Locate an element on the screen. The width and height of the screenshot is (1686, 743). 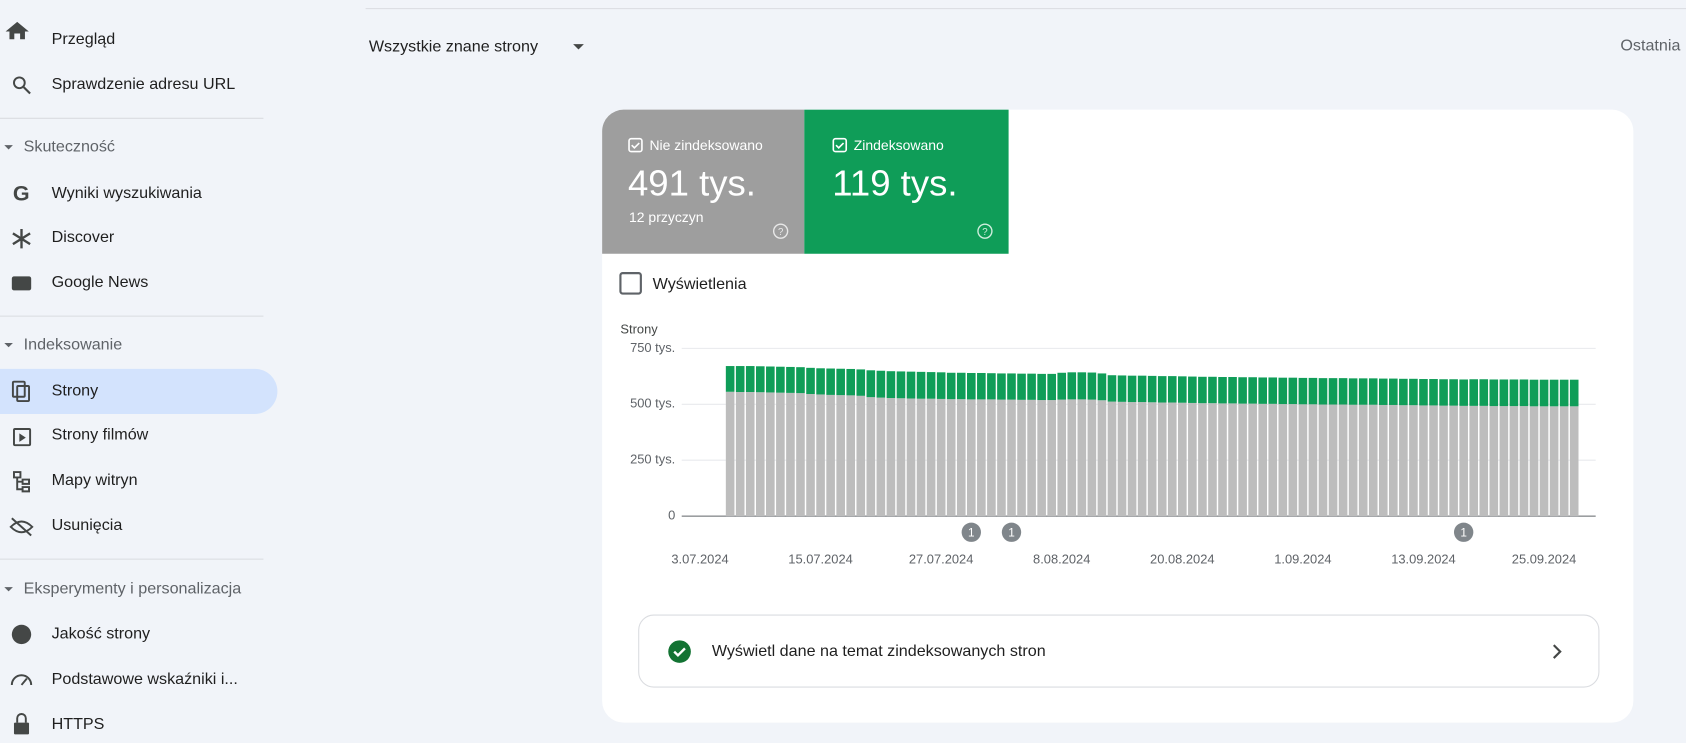
y-tick-label: 500 tys. is located at coordinates (652, 403).